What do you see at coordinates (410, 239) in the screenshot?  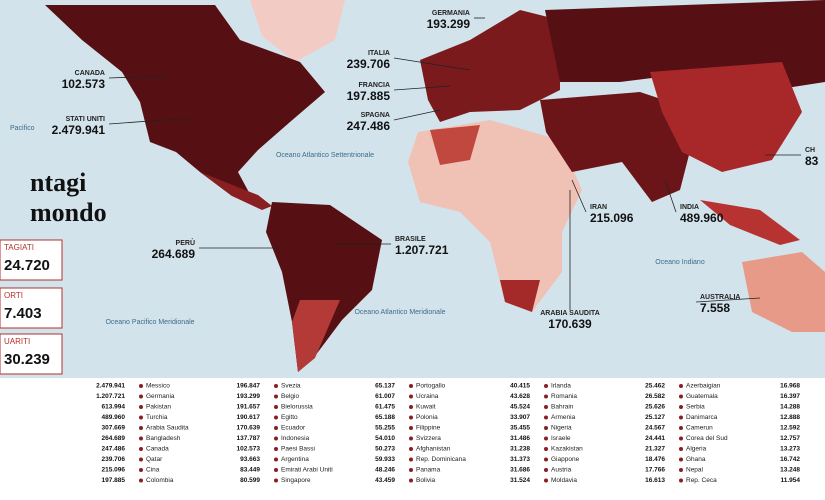 I see `country-name: Brasile` at bounding box center [410, 239].